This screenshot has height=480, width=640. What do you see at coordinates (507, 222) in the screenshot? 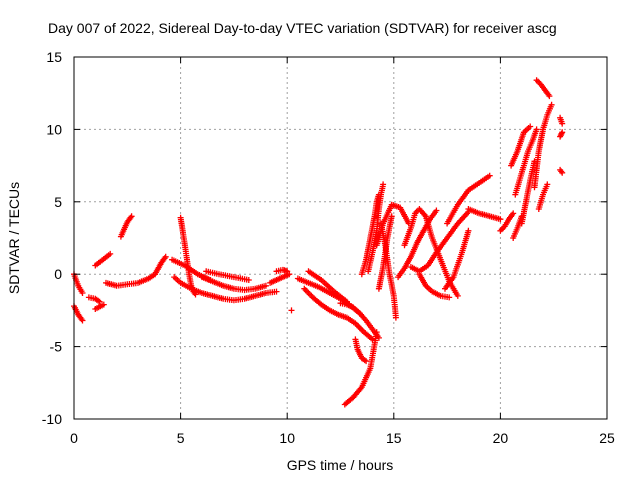
I see `series-tr34` at bounding box center [507, 222].